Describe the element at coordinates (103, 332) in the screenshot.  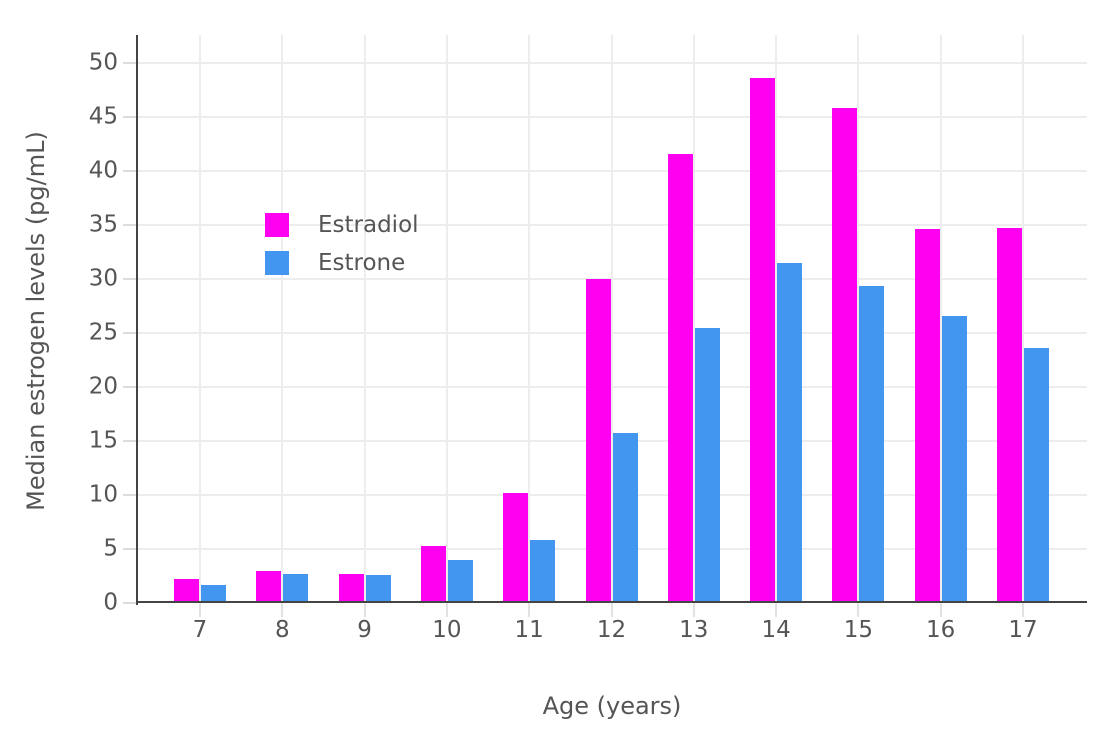
I see `y-tick-label: 25` at that location.